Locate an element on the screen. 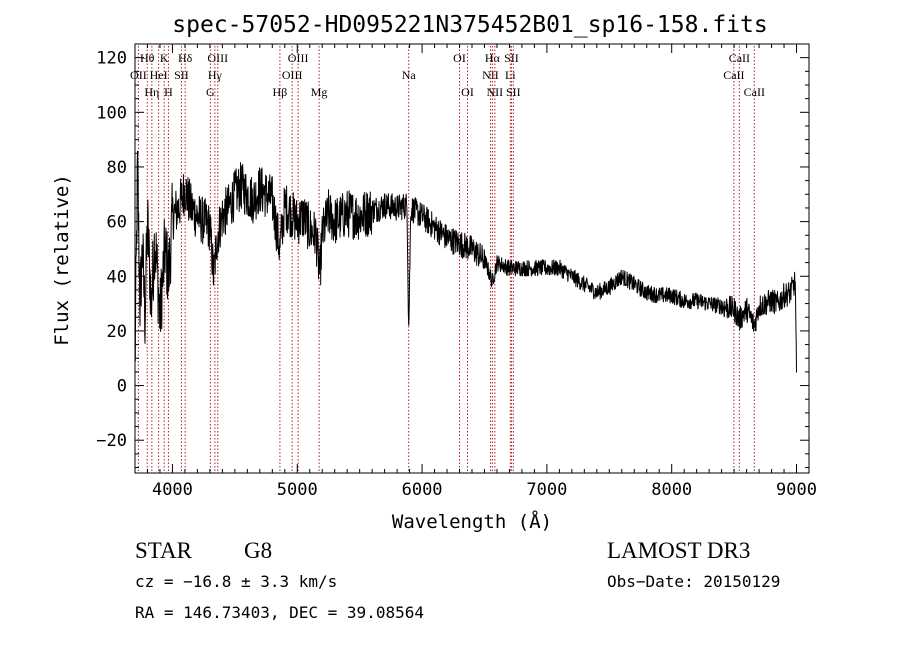  line-marker-label: G is located at coordinates (210, 92).